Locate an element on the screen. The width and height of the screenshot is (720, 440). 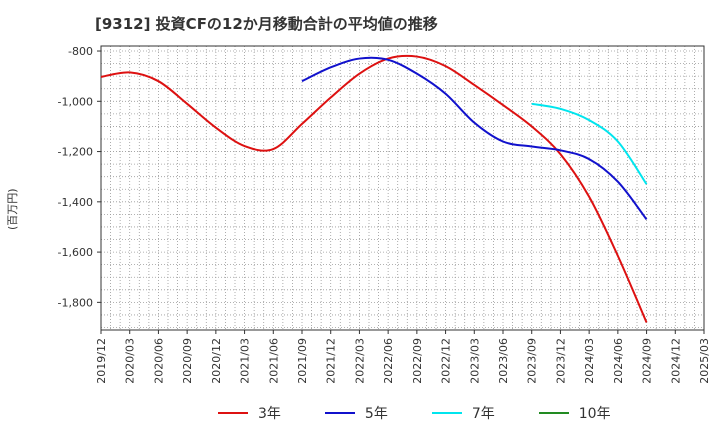
x-tick-label: 2021/09 is located at coordinates (302, 361).